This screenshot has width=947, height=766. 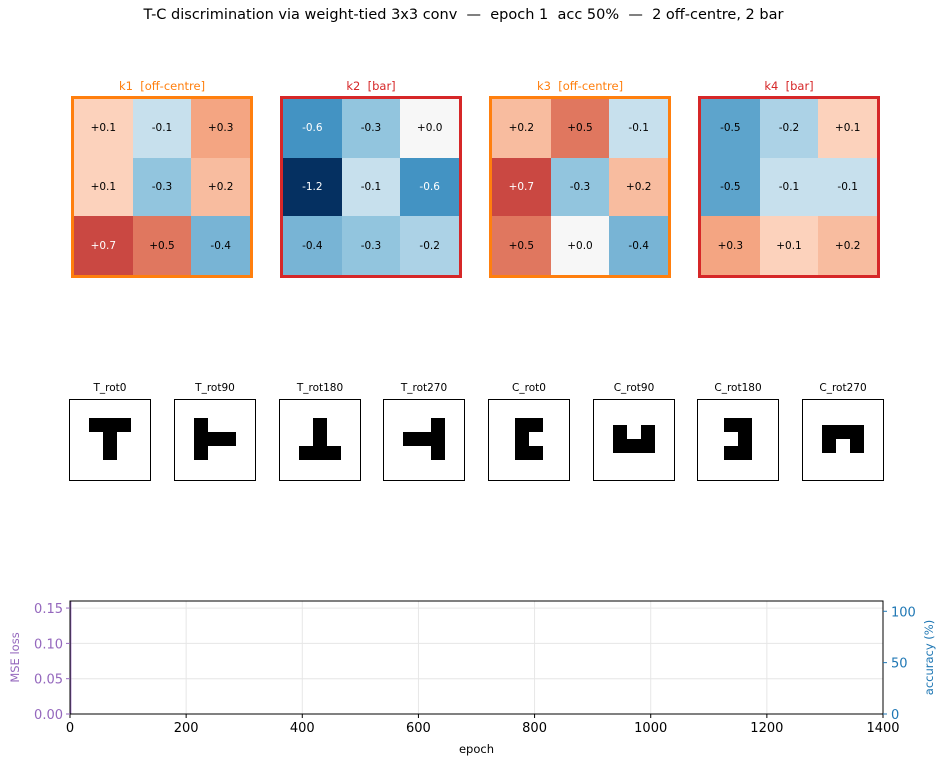 I want to click on x-tick-label: 200, so click(x=186, y=728).